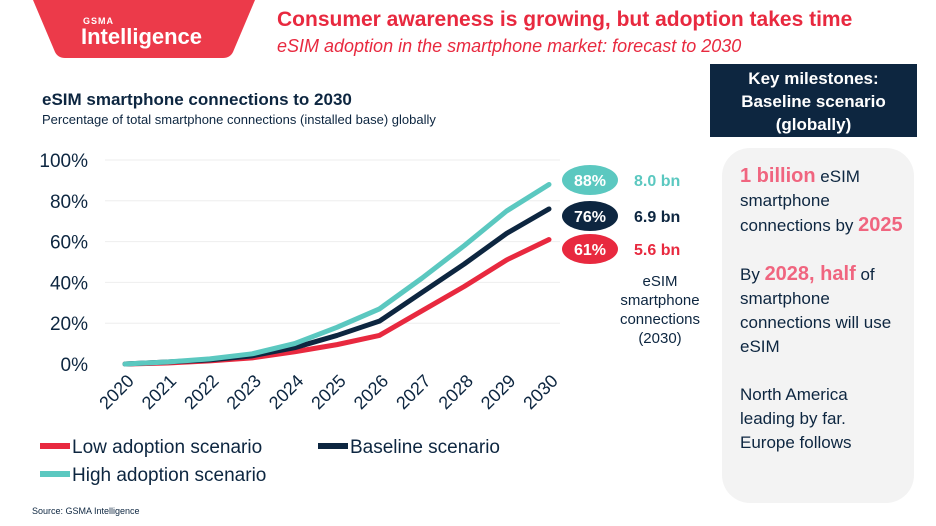 This screenshot has width=936, height=526. Describe the element at coordinates (167, 447) in the screenshot. I see `legend-label: Low adoption scenario` at that location.